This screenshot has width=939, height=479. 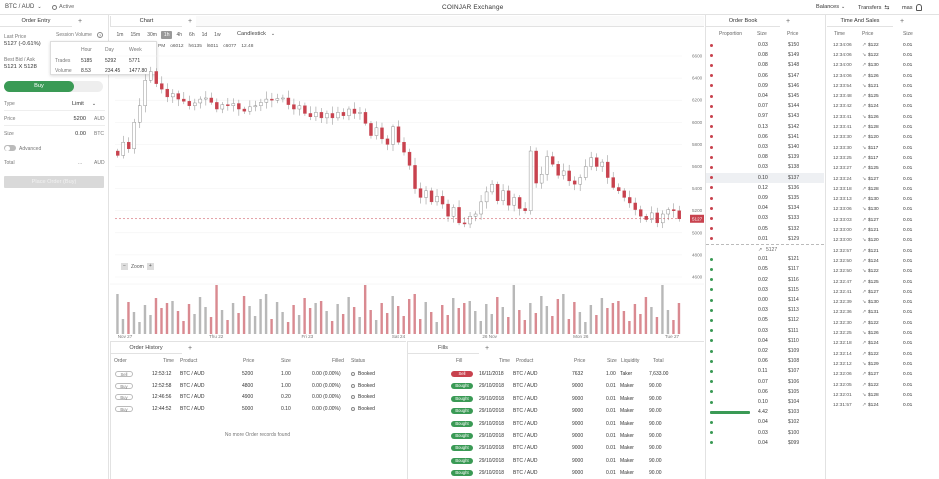 What do you see at coordinates (873, 8) in the screenshot?
I see `transfers-menu: Transfers ⇆` at bounding box center [873, 8].